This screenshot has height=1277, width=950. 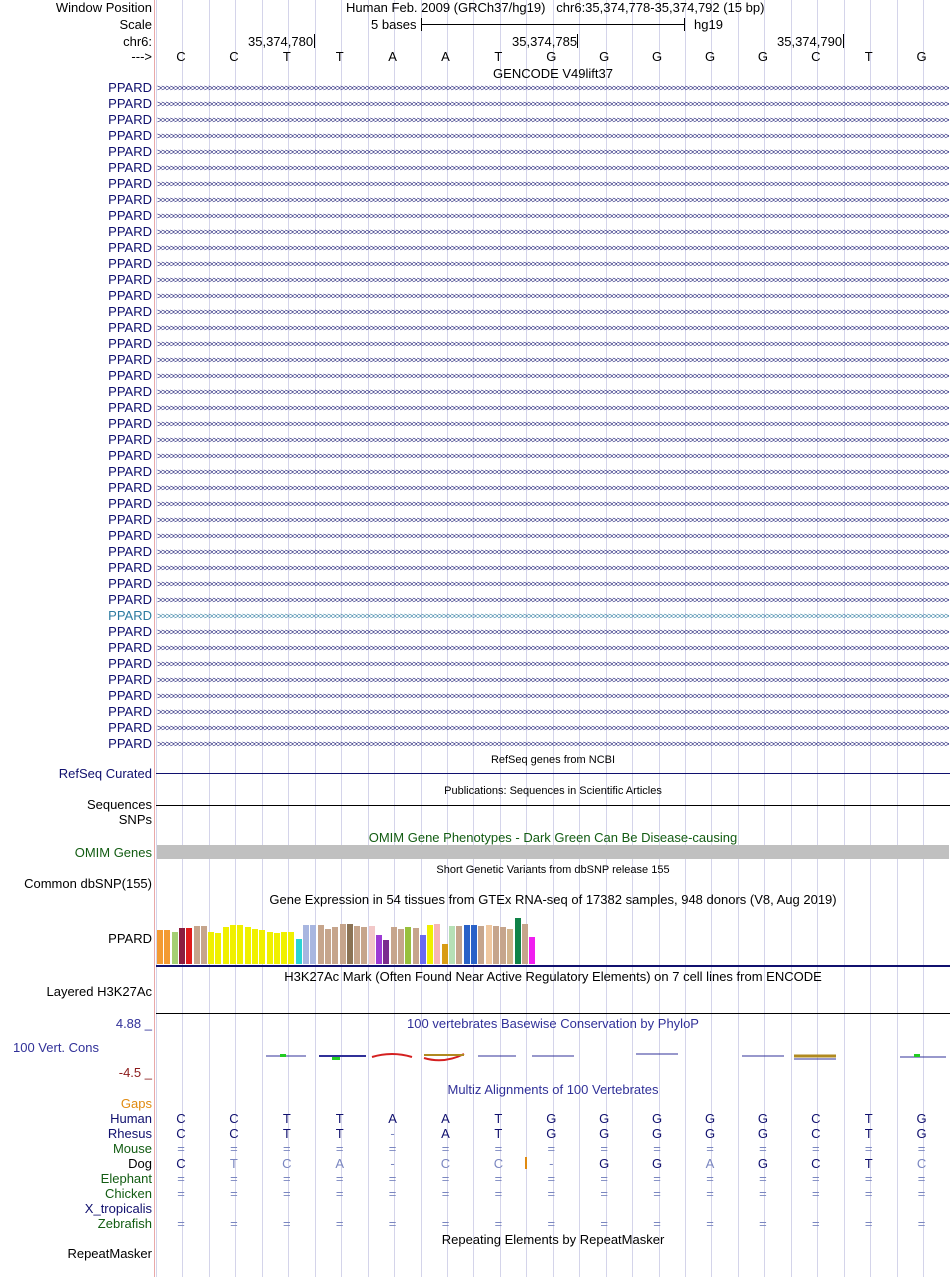 I want to click on multiz-species-row: = = = = = = = = = = = = = = =, so click(x=475, y=1179).